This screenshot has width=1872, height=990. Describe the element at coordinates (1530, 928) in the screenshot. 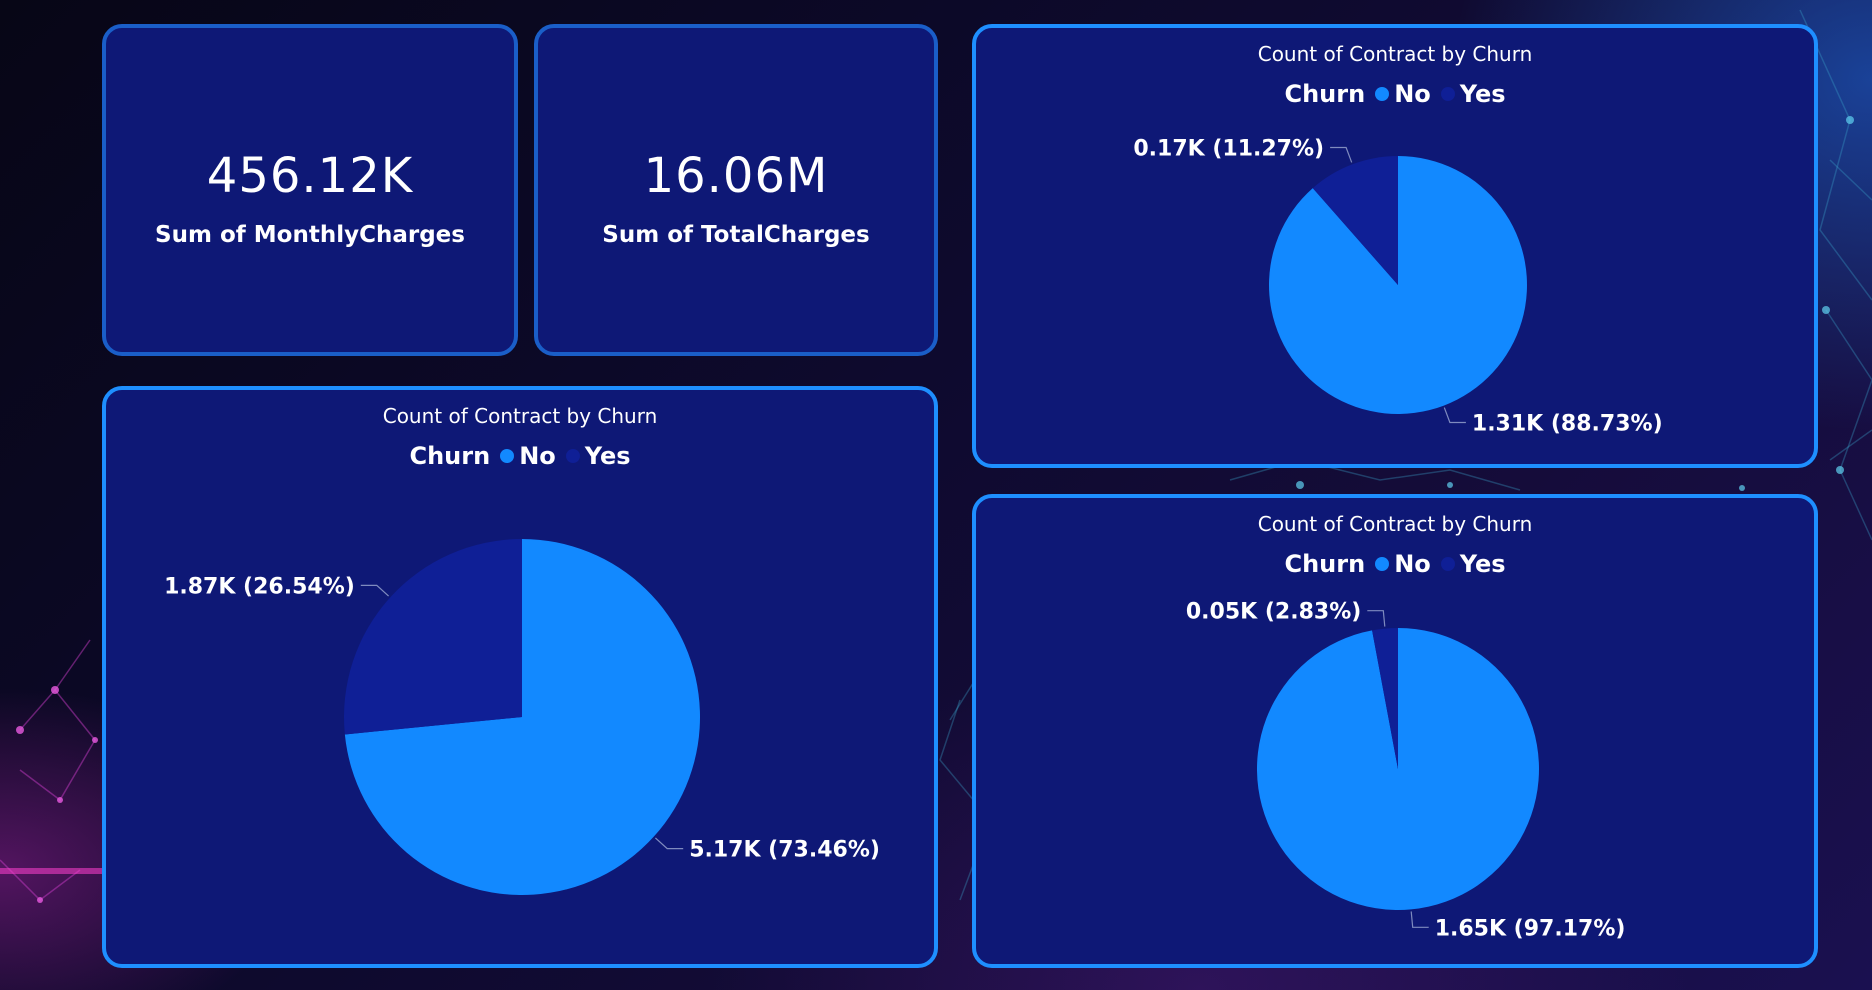

I see `data-label-no: 1.65K (97.17%)` at that location.